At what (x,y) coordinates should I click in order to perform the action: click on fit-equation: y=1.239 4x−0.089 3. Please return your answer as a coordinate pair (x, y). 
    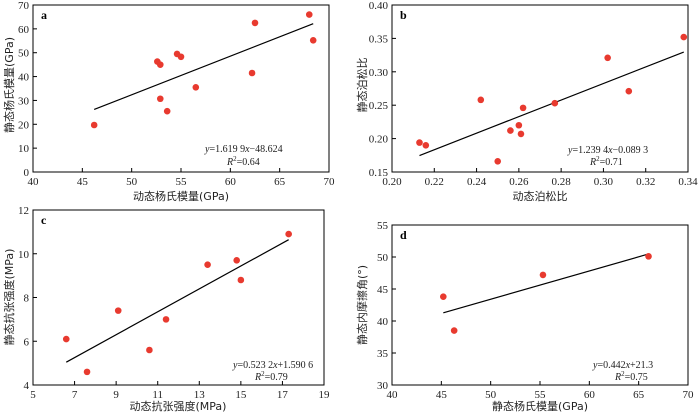
    Looking at the image, I should click on (607, 150).